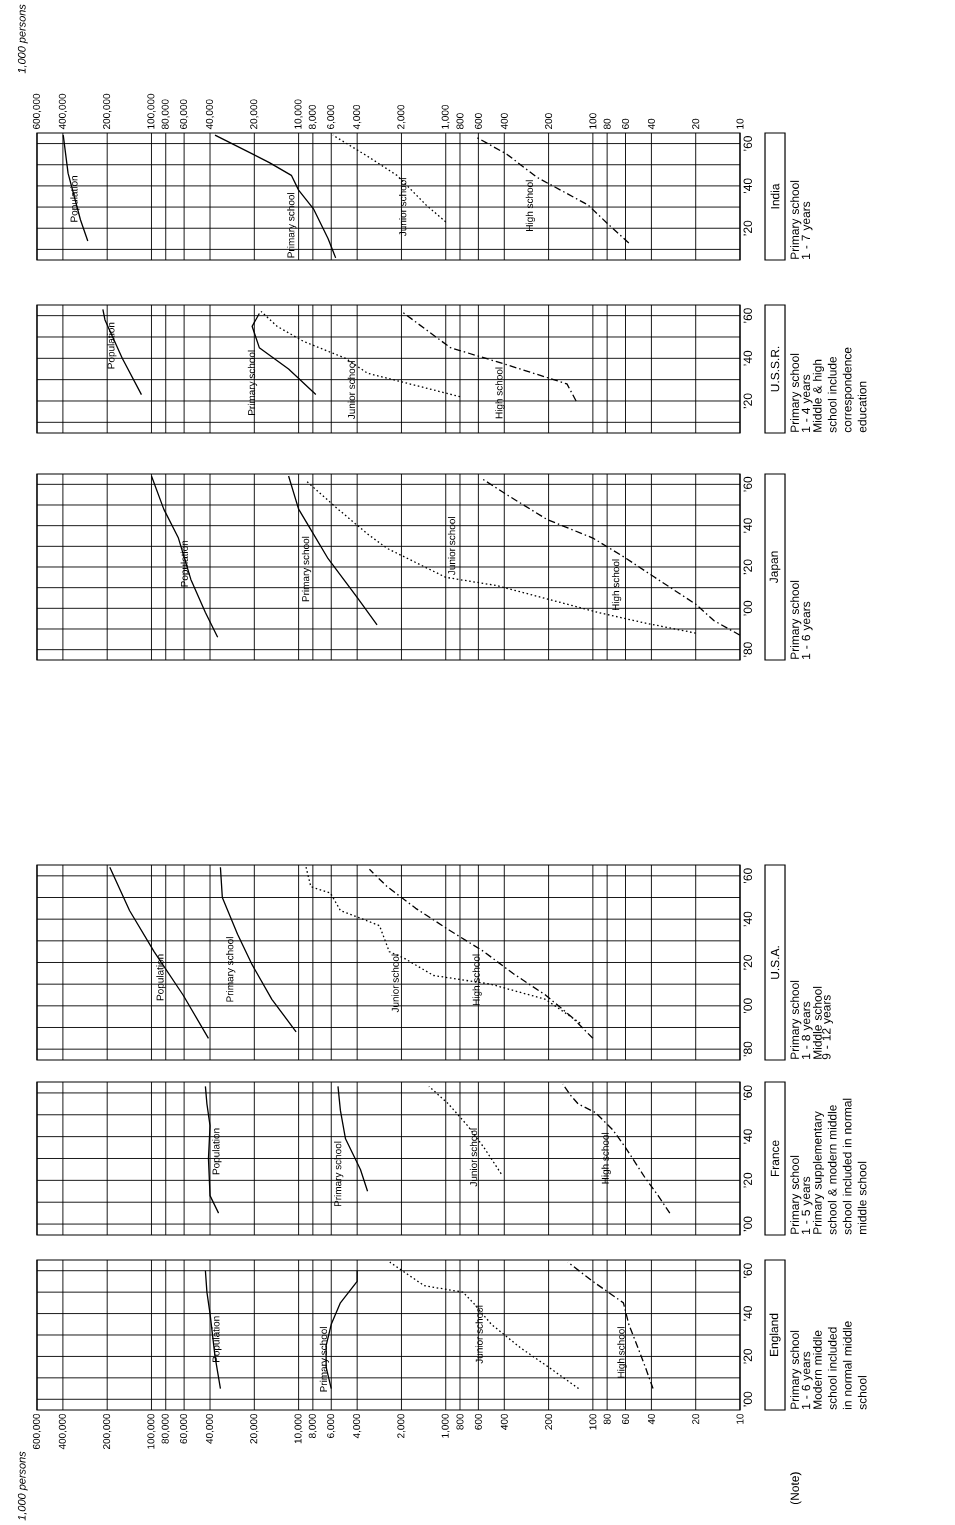 The height and width of the screenshot is (1525, 955). Describe the element at coordinates (775, 369) in the screenshot. I see `text: U.S.S.R.` at that location.